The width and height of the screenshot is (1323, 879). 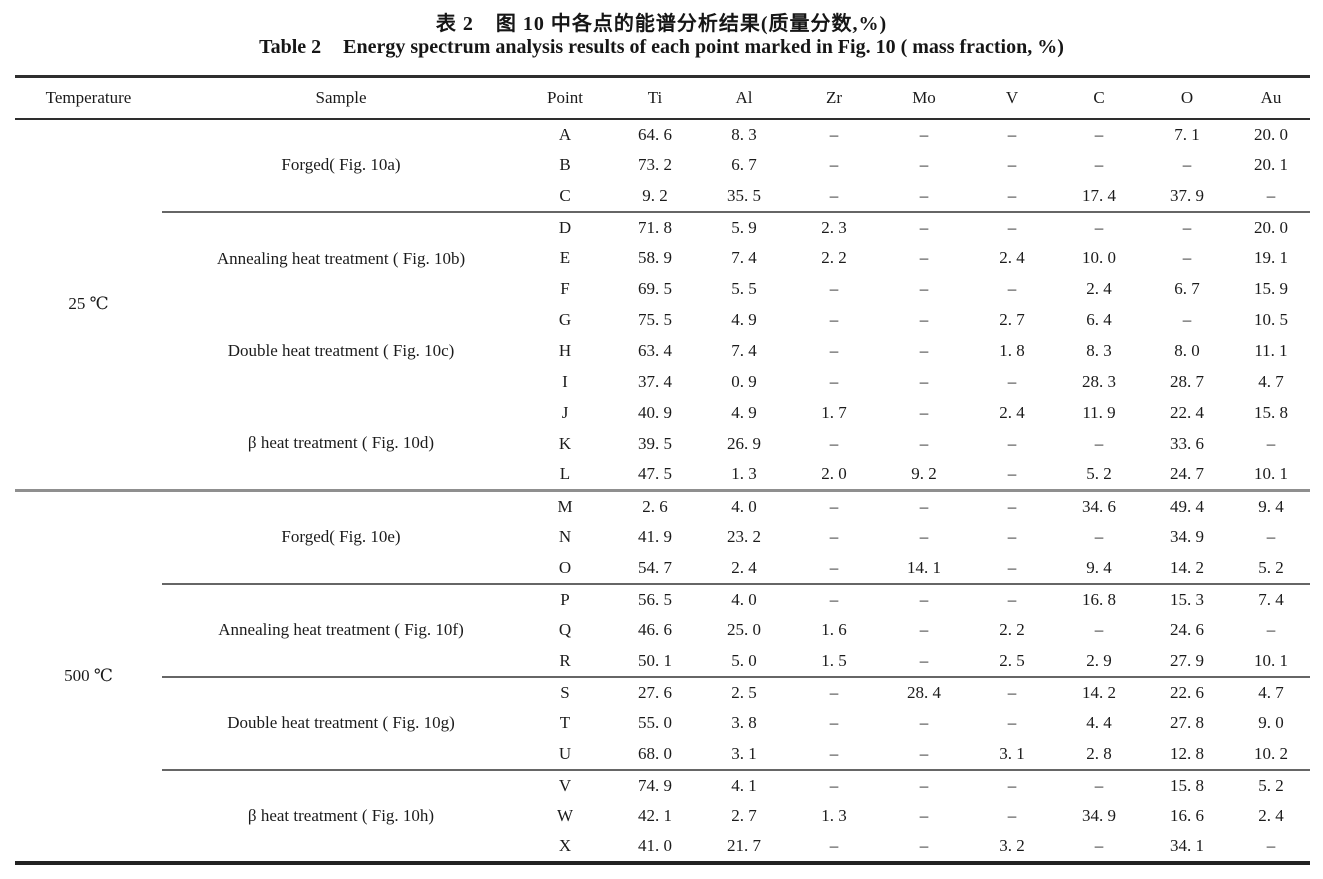 What do you see at coordinates (744, 319) in the screenshot?
I see `value-cell-al: 4. 9` at bounding box center [744, 319].